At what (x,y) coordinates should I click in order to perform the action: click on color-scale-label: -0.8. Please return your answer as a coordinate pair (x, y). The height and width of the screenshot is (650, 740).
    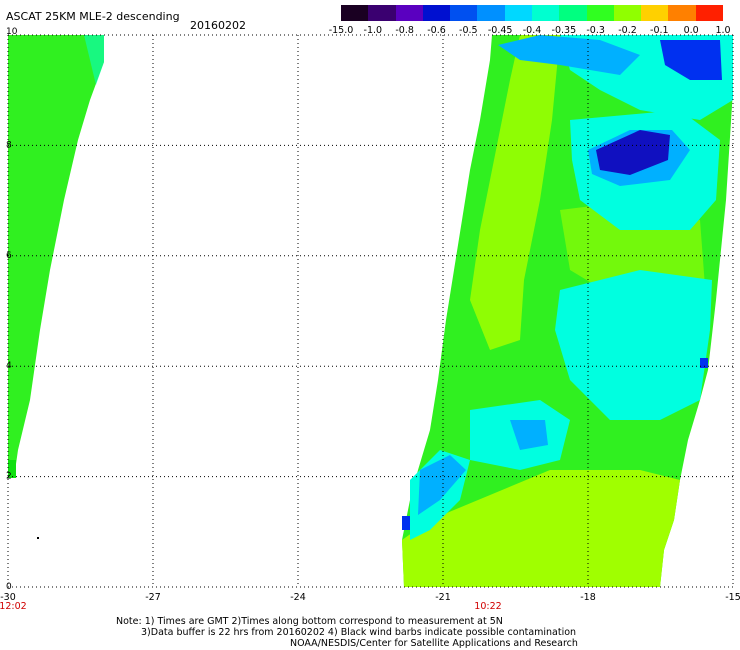
    Looking at the image, I should click on (404, 30).